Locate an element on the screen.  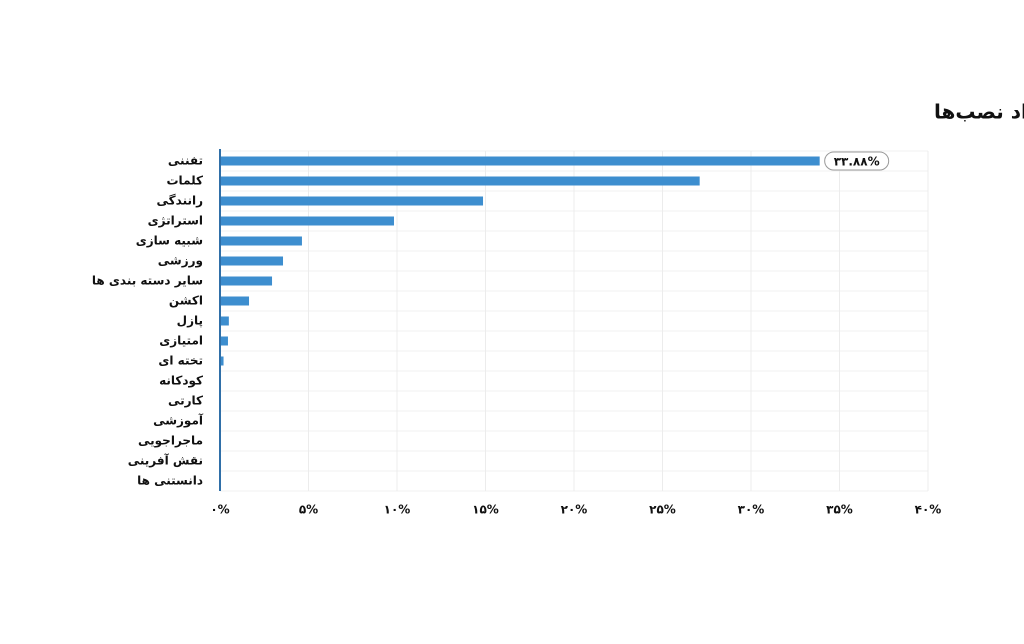
y-tick-label: کلمات is located at coordinates (185, 181).